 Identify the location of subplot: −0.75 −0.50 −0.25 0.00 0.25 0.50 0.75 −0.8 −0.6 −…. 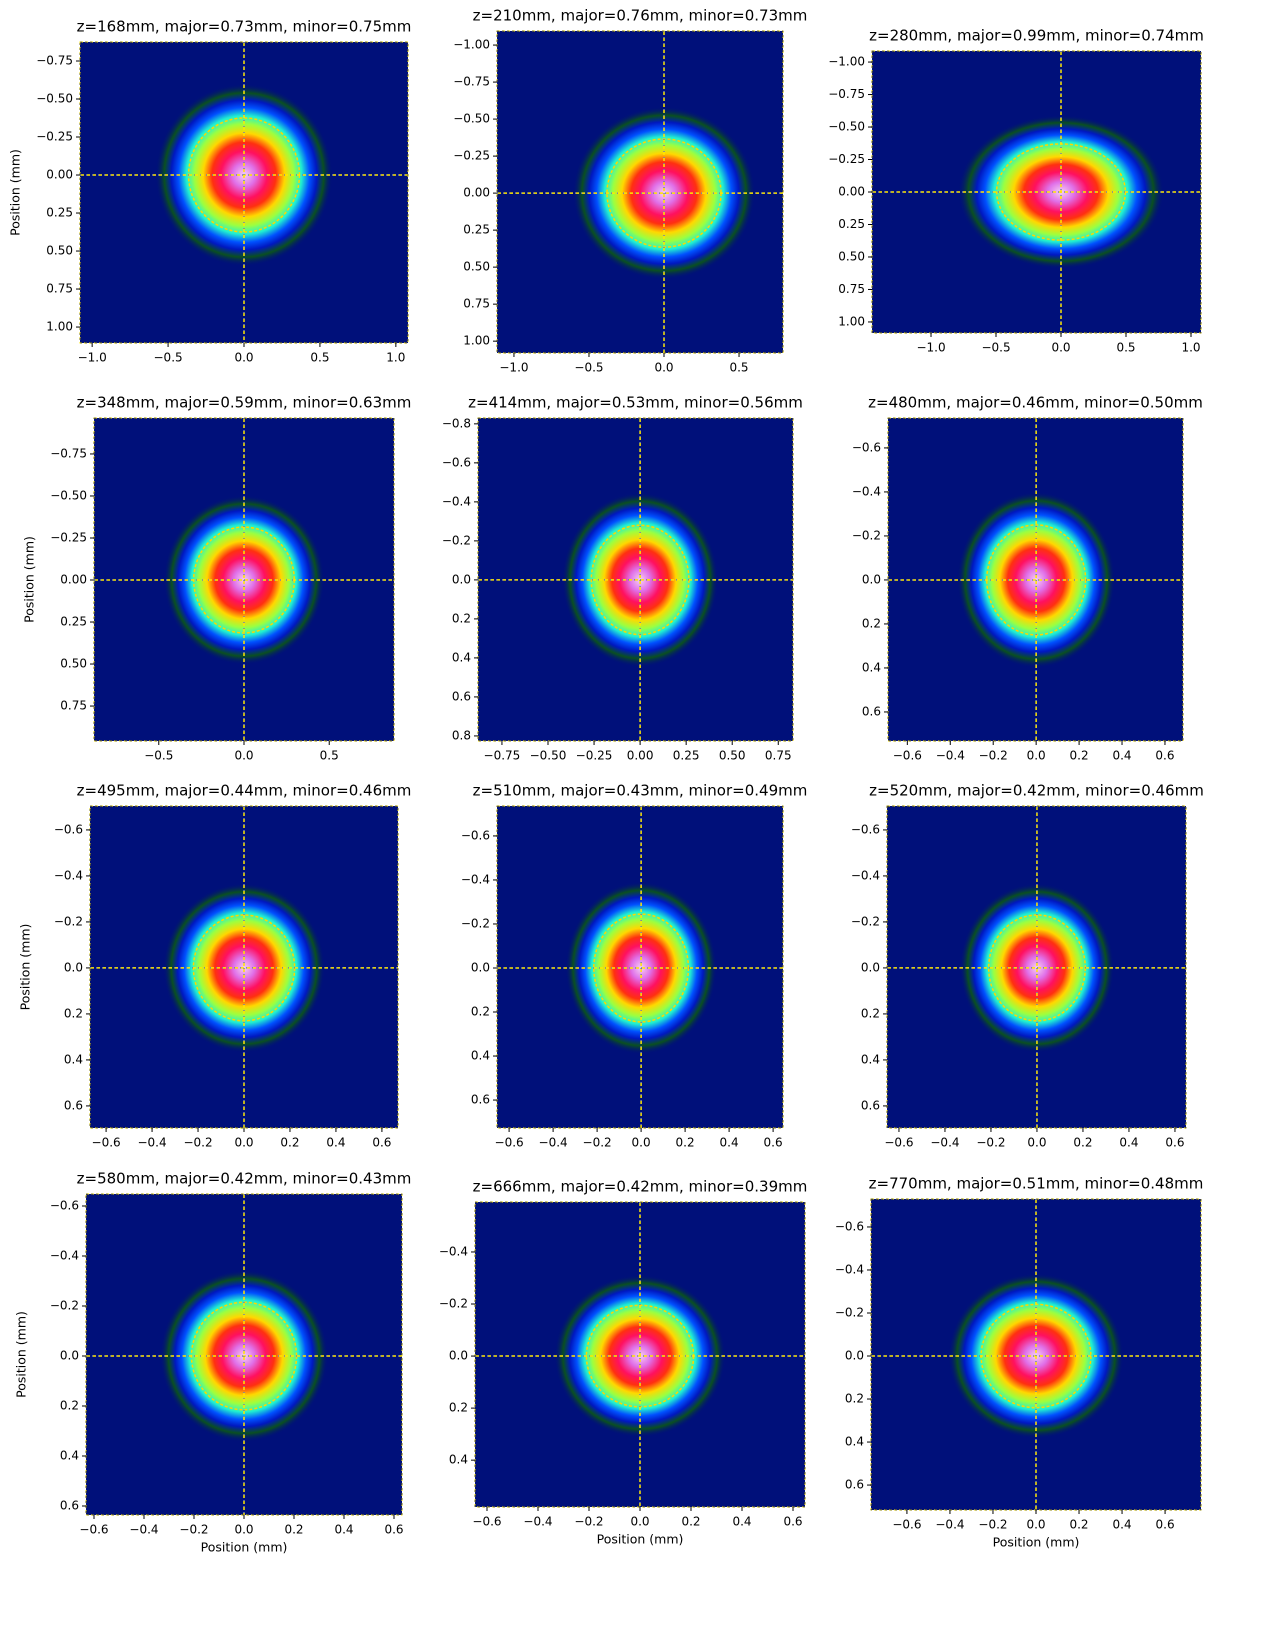
(622, 578).